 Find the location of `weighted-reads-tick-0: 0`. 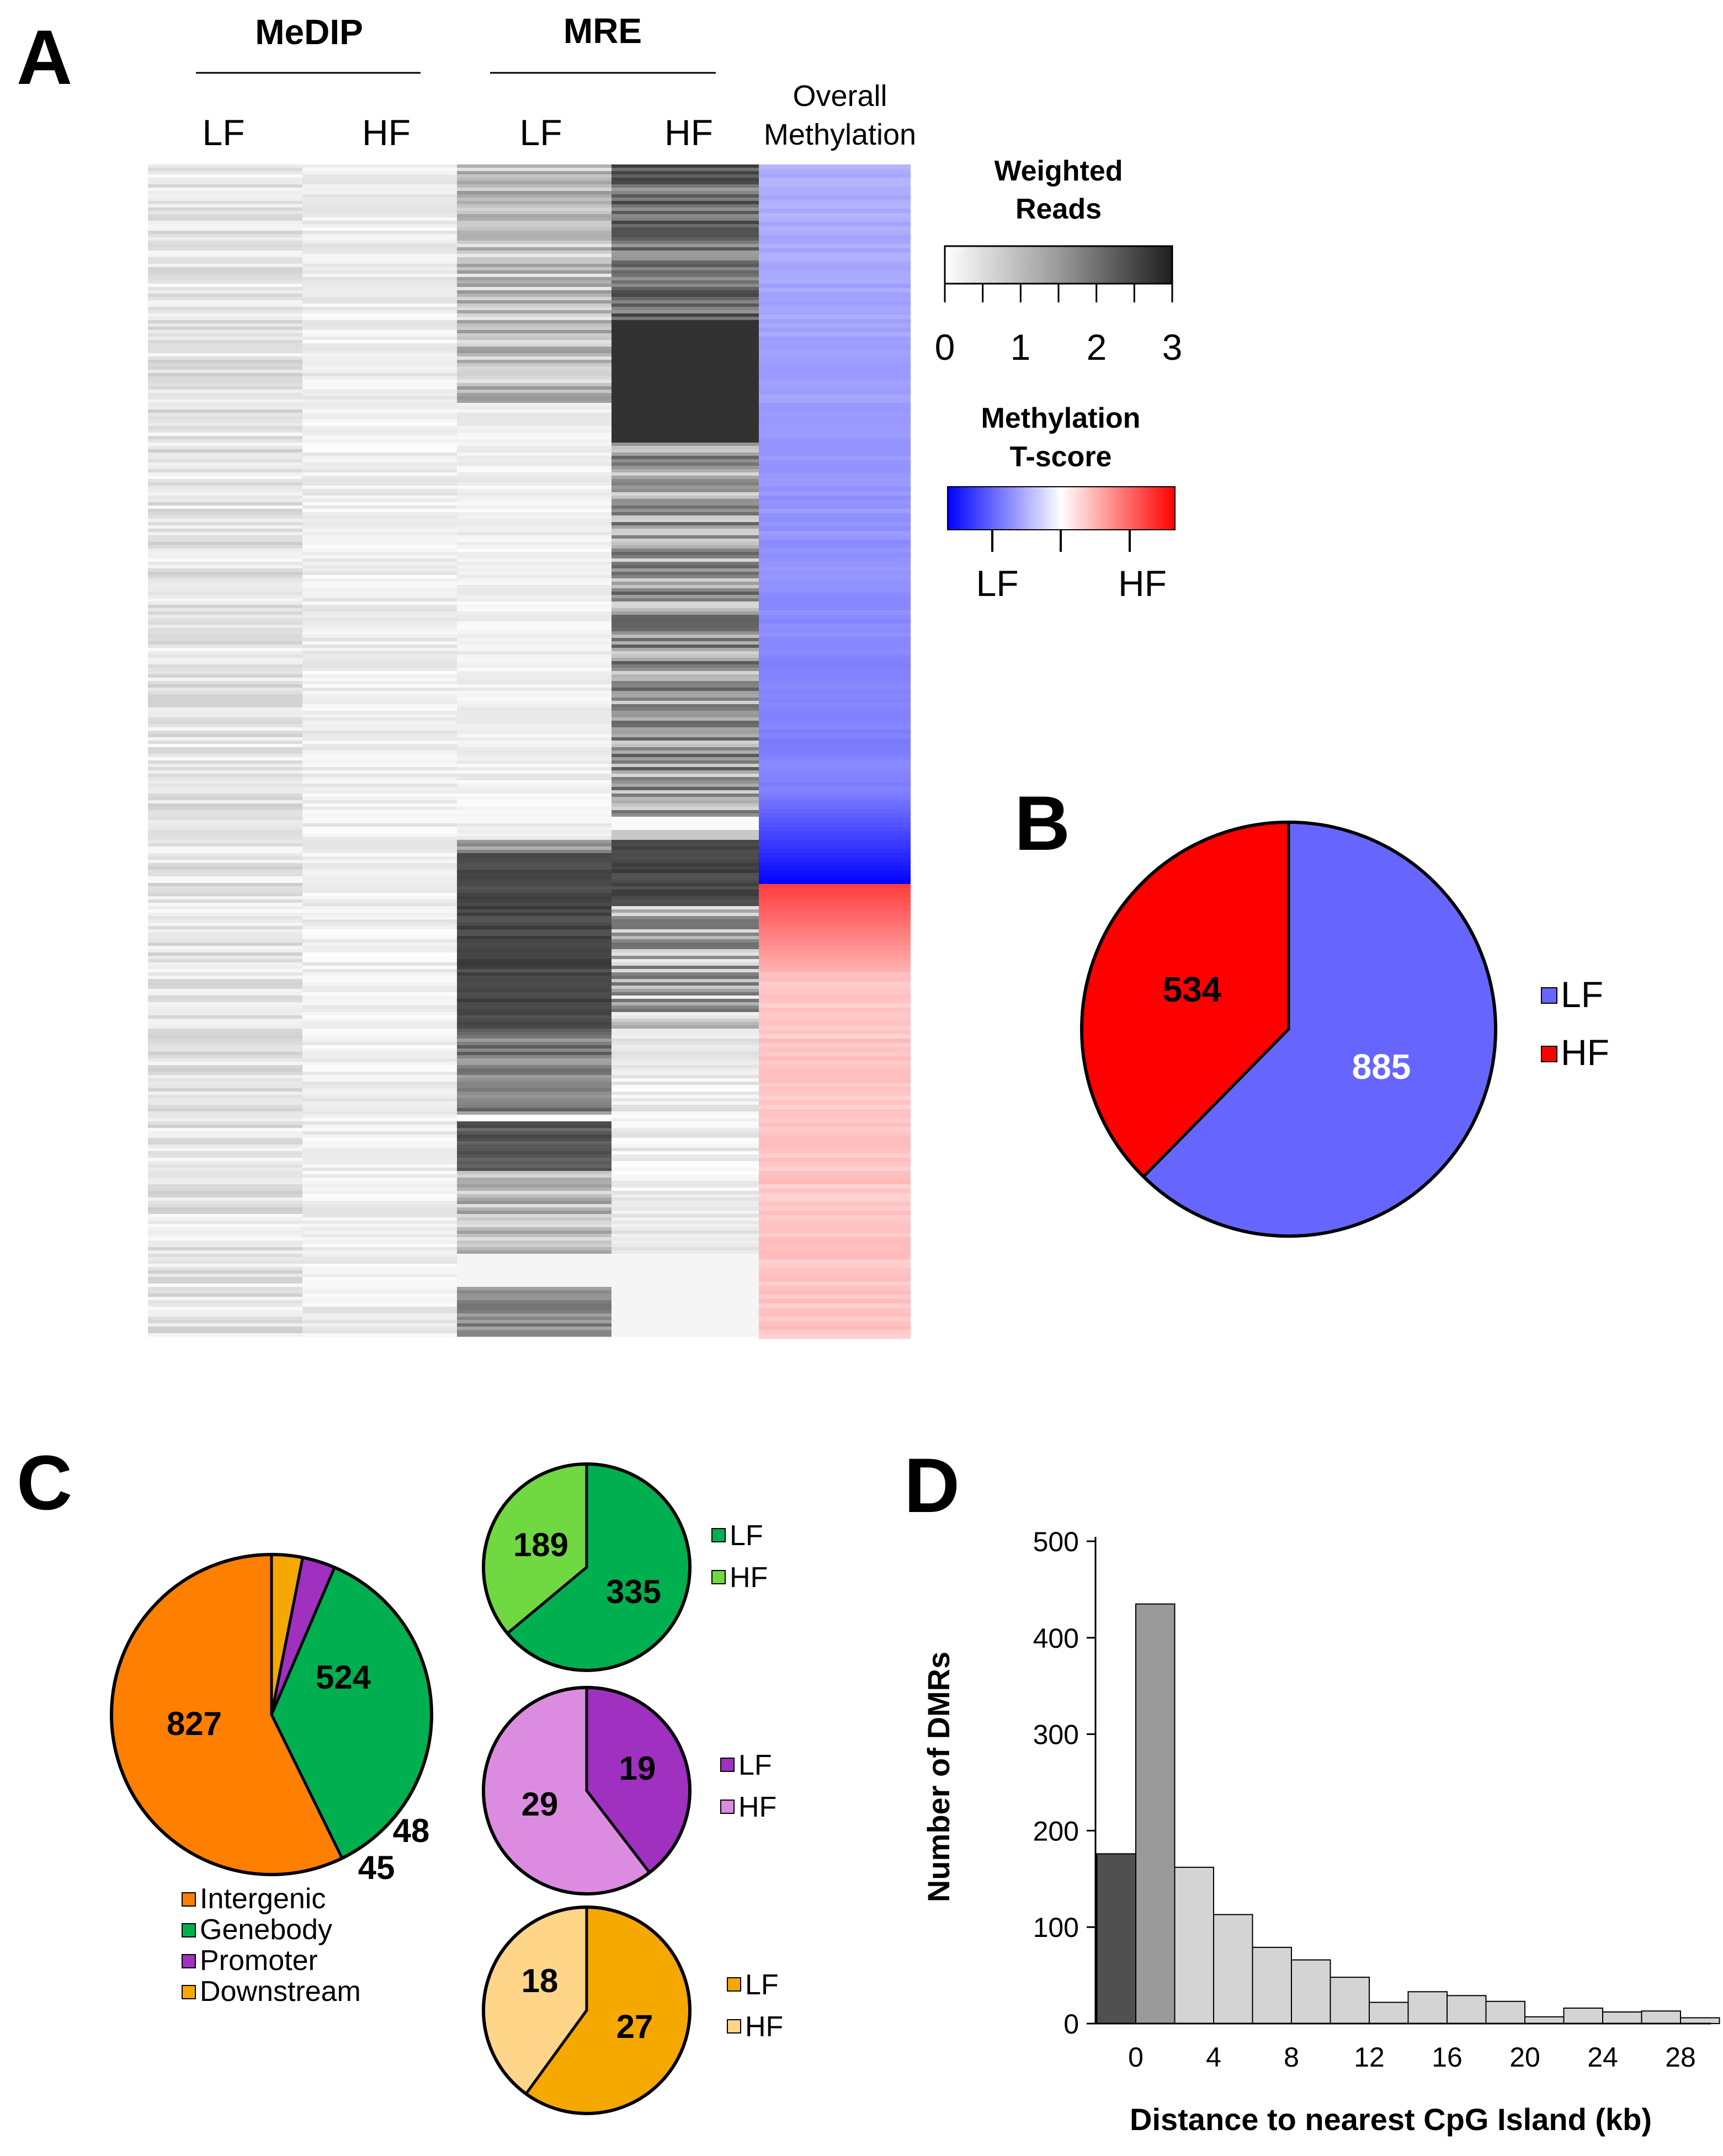

weighted-reads-tick-0: 0 is located at coordinates (945, 347).